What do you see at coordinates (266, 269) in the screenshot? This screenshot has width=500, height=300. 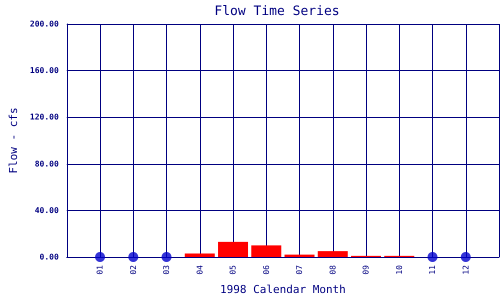 I see `x-tick-label: 06` at bounding box center [266, 269].